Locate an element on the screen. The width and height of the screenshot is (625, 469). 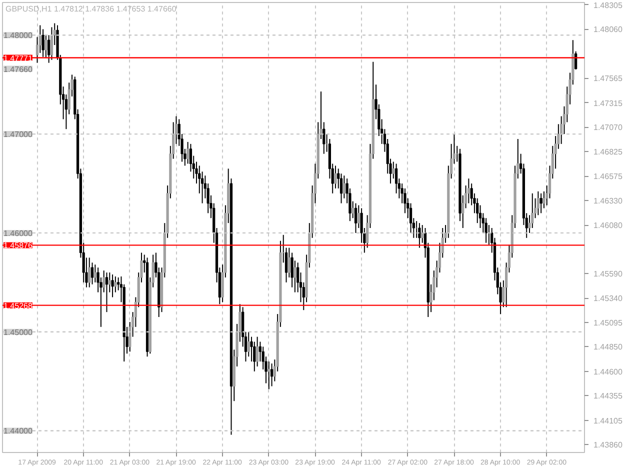
ref-line-label: 1.48000 is located at coordinates (18, 35).